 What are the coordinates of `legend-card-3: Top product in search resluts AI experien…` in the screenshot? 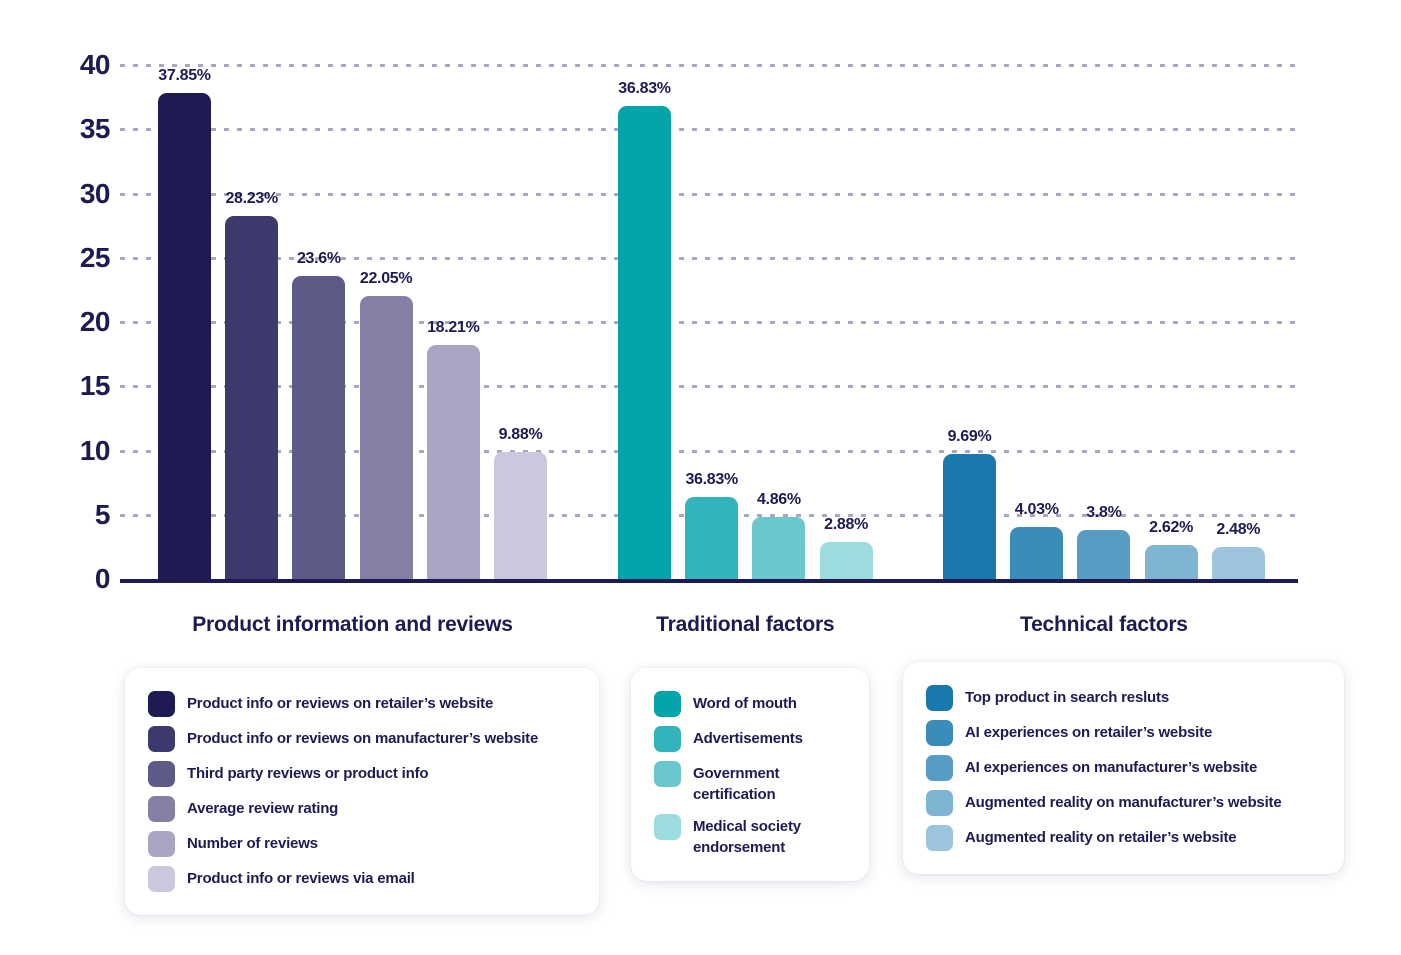 It's located at (1123, 768).